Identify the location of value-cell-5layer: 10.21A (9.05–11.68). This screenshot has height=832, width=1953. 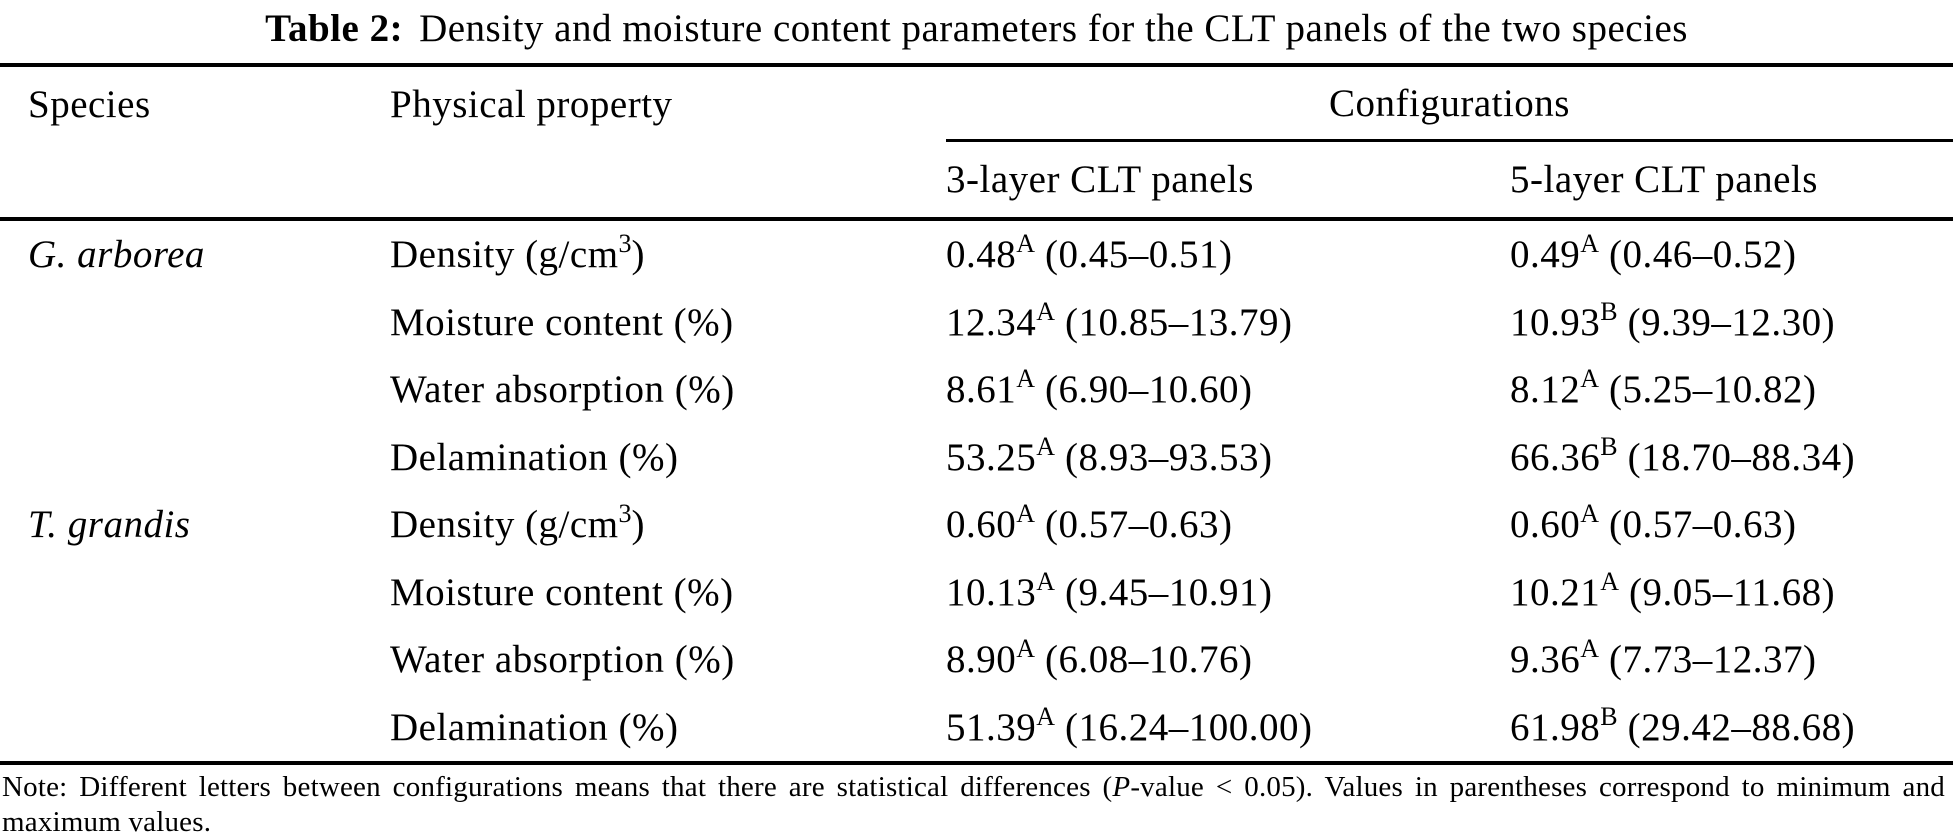
(1717, 590).